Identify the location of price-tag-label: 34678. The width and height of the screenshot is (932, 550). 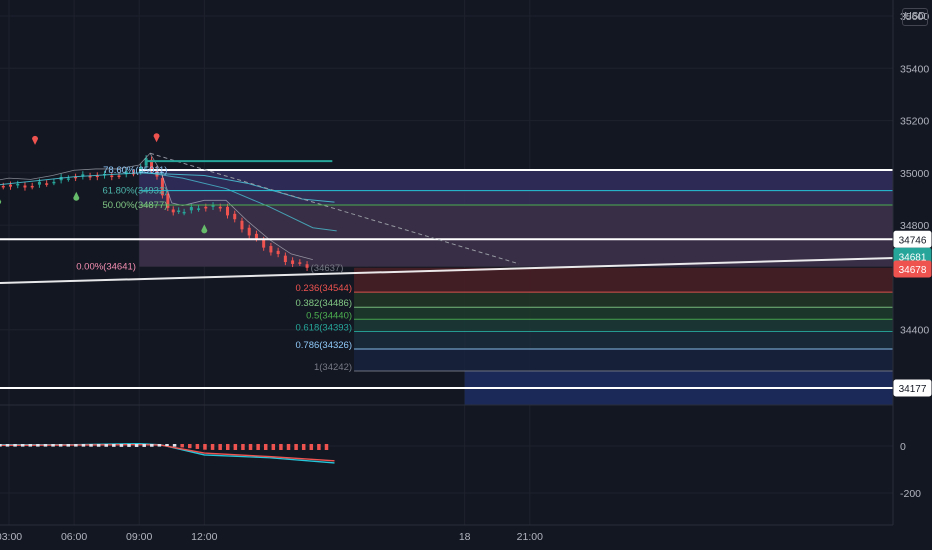
(913, 270).